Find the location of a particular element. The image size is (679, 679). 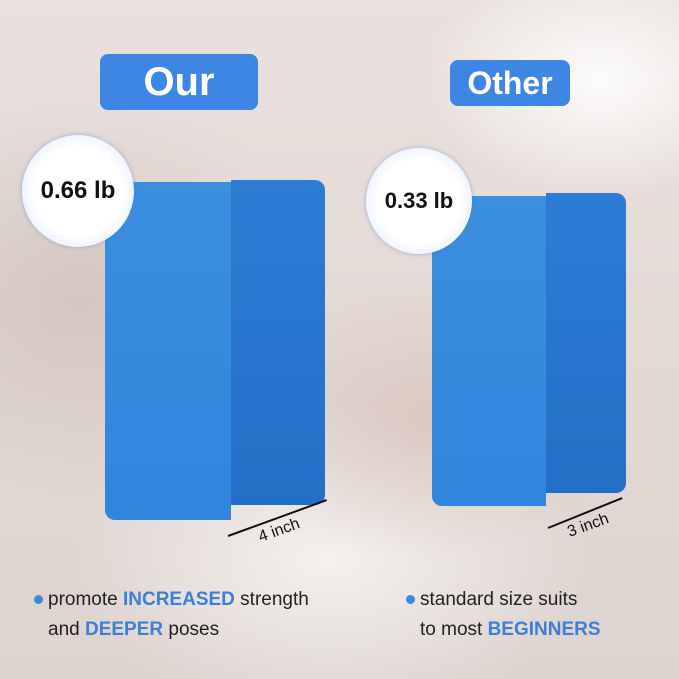

our-weight-badge: 0.66 lb is located at coordinates (78, 191).